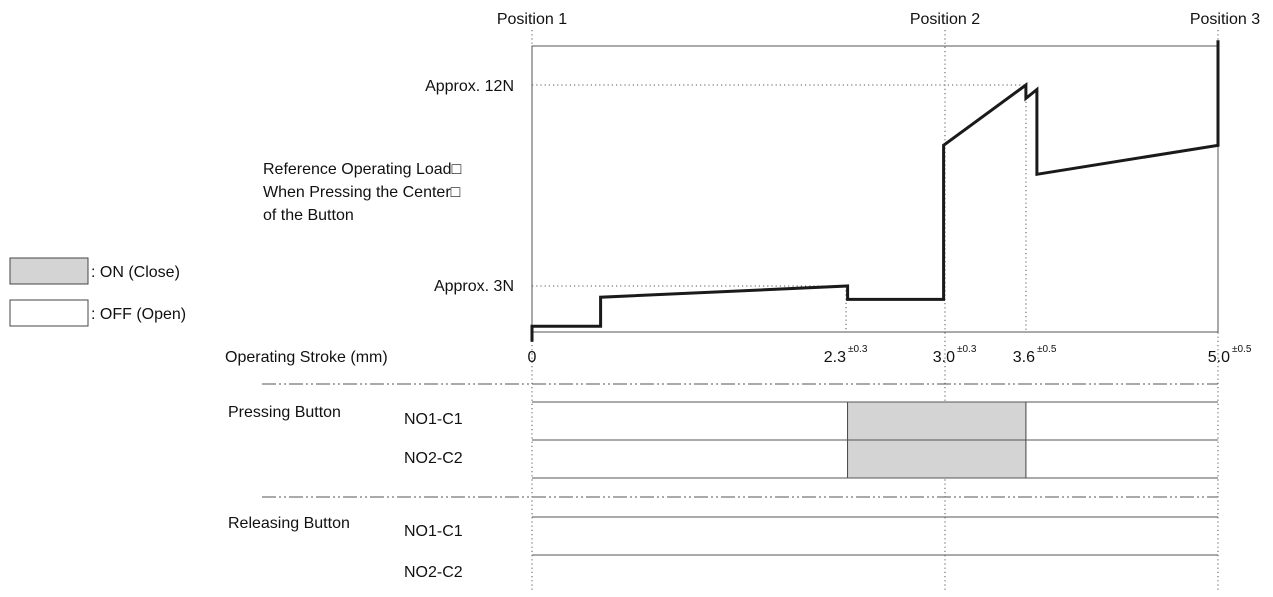 The height and width of the screenshot is (597, 1273). What do you see at coordinates (474, 286) in the screenshot?
I see `approx-3n-label: Approx. 3N` at bounding box center [474, 286].